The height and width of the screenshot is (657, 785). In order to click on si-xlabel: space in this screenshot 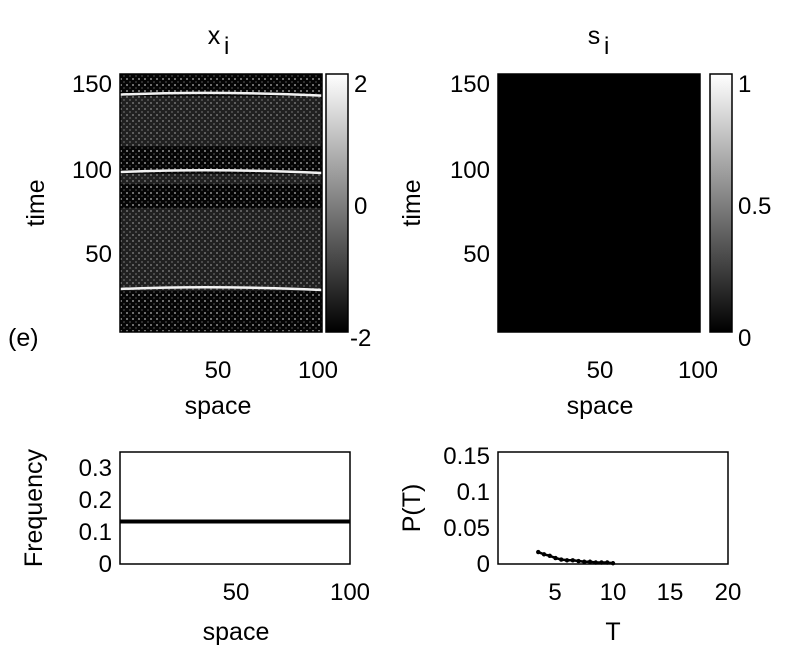, I will do `click(600, 406)`.